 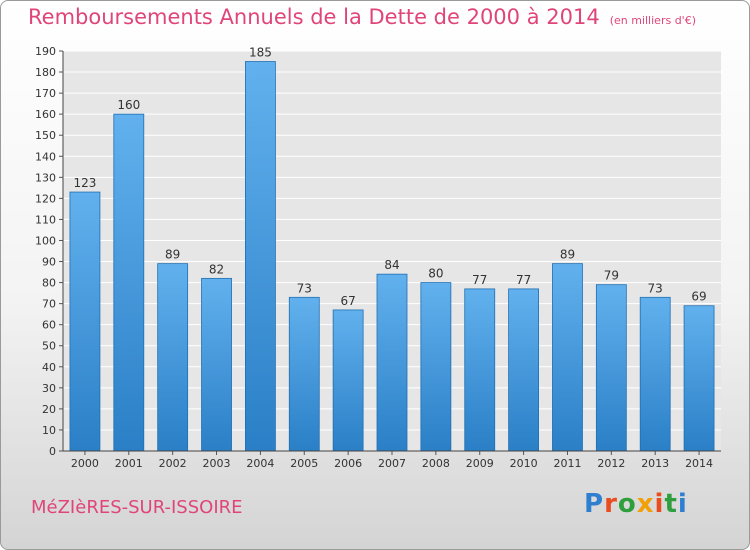 What do you see at coordinates (45, 72) in the screenshot?
I see `y-tick-label: 180` at bounding box center [45, 72].